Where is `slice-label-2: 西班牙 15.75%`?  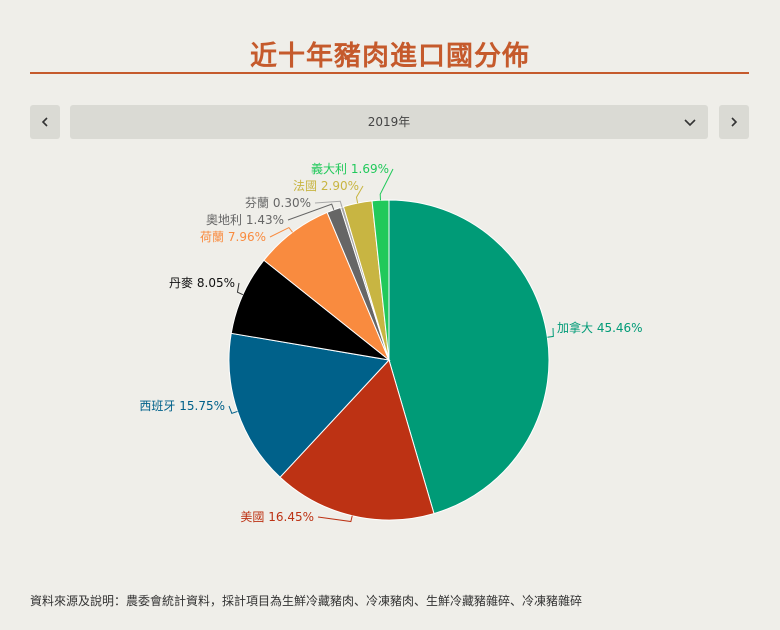
slice-label-2: 西班牙 15.75% is located at coordinates (182, 406).